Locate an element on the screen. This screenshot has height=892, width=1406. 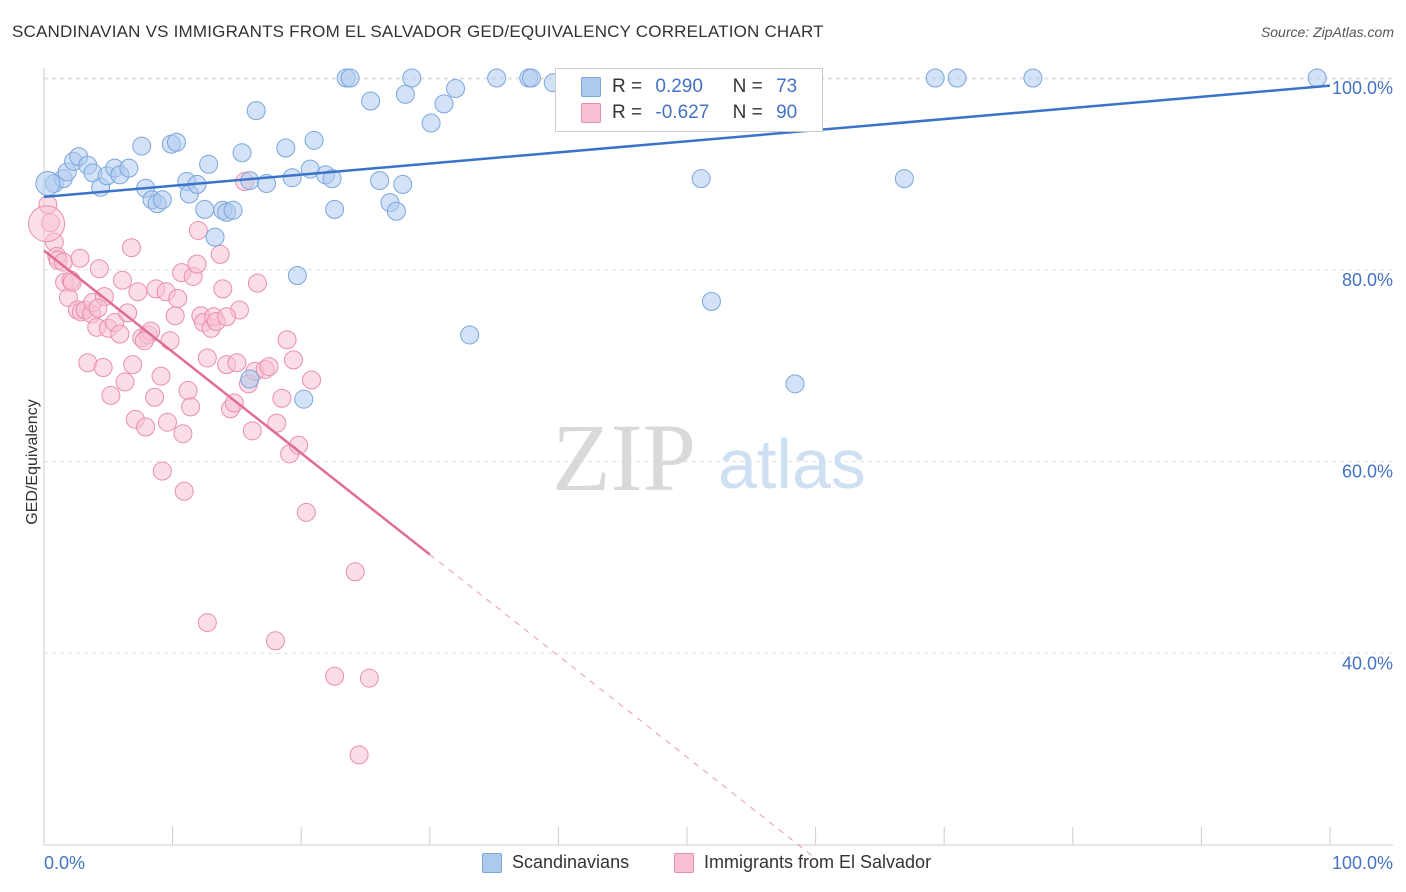
watermark: ZIP atlas is located at coordinates (709, 457).